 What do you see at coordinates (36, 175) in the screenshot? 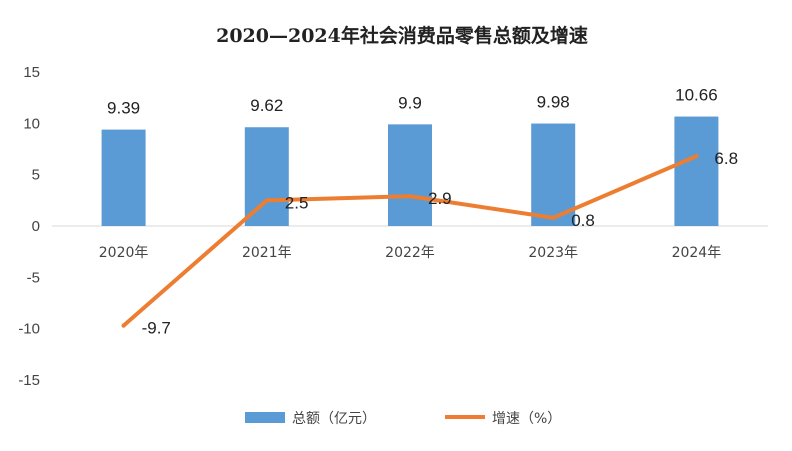
I see `y-tick-label: 5` at bounding box center [36, 175].